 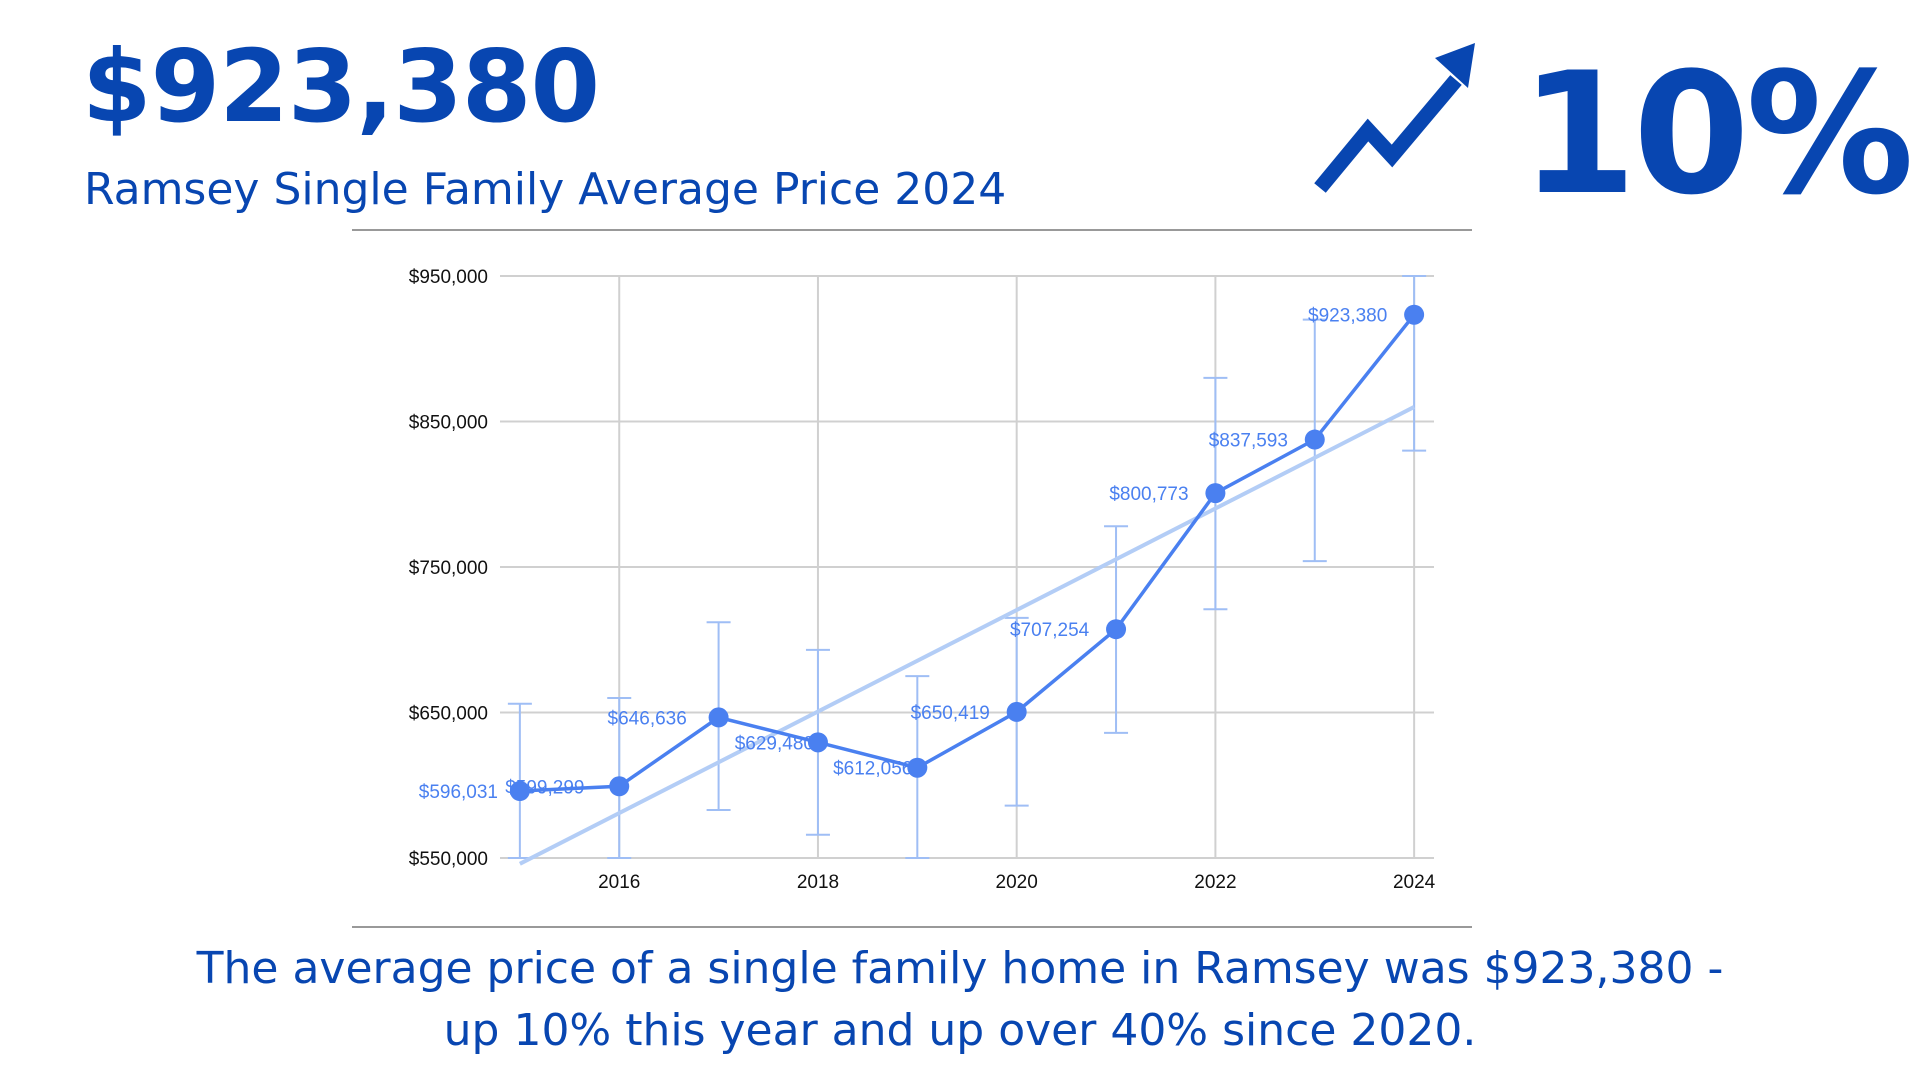 I want to click on headline-subtitle: Ramsey Single Family Average Price 2024, so click(x=545, y=189).